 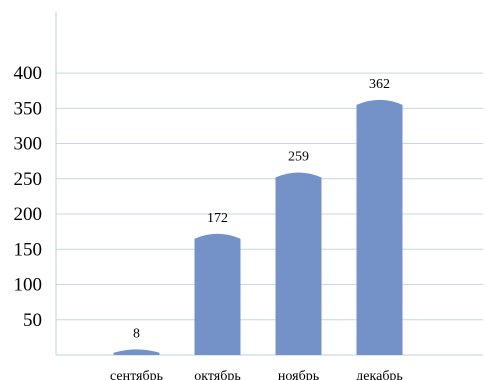 What do you see at coordinates (298, 263) in the screenshot?
I see `bar-ноябрь` at bounding box center [298, 263].